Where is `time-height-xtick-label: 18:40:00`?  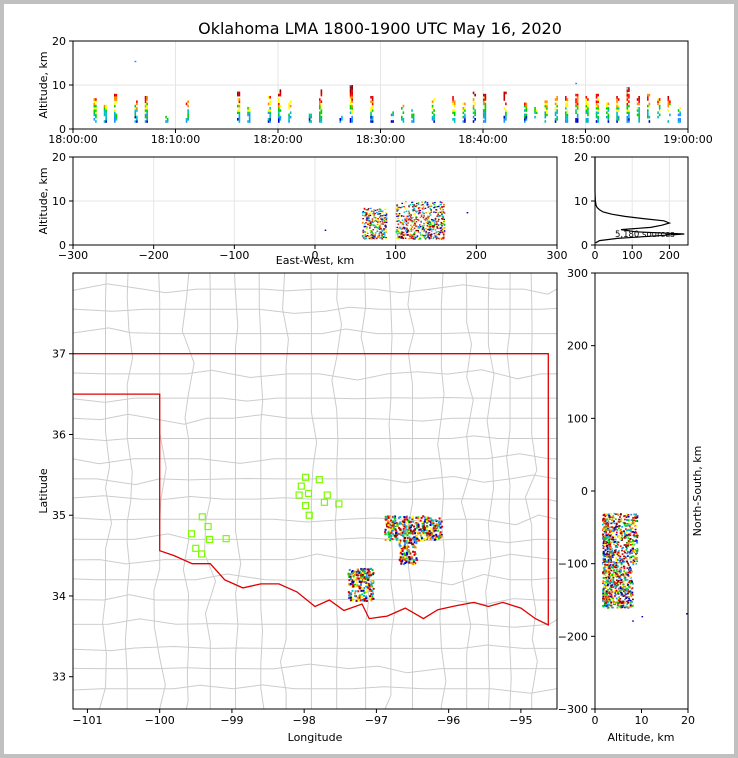
time-height-xtick-label: 18:40:00 is located at coordinates (482, 139).